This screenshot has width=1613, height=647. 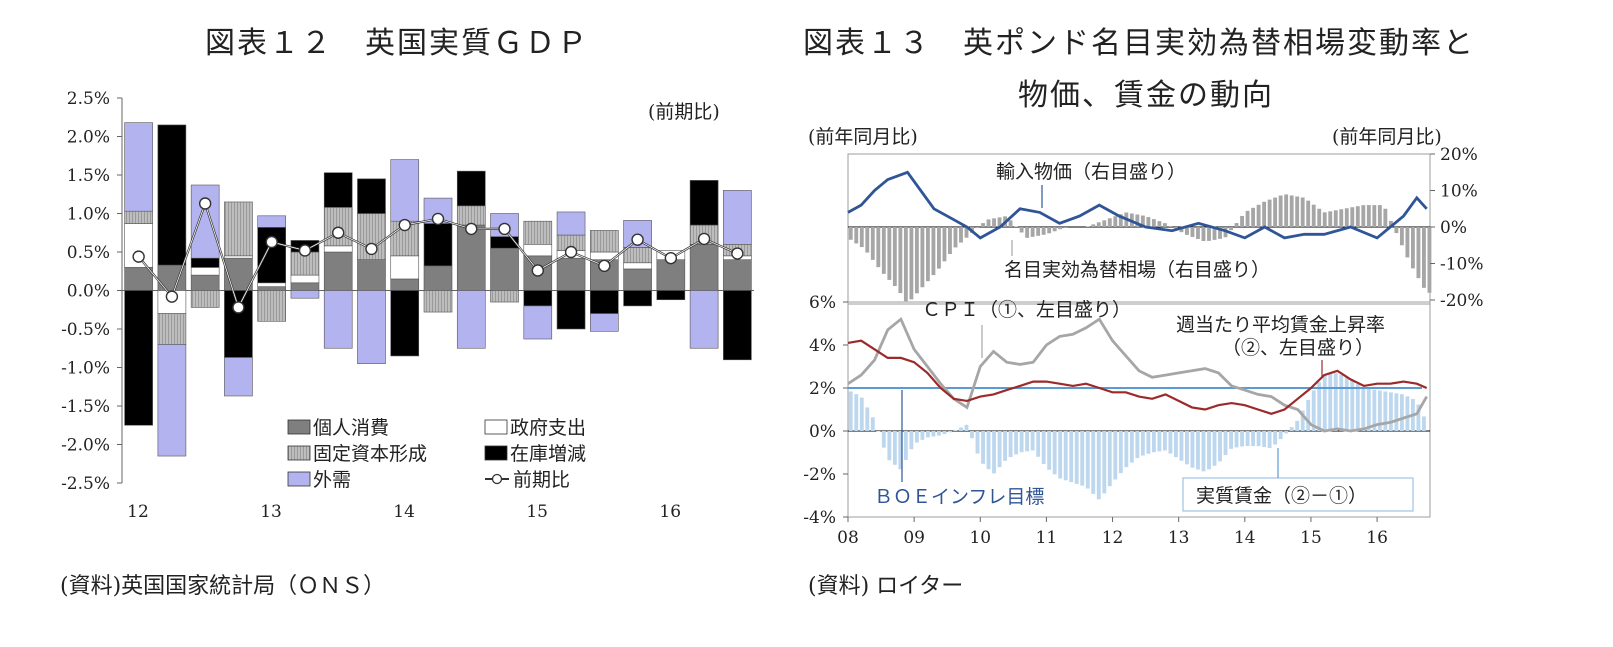 I want to click on upper-right-tick-label: 20%, so click(x=1459, y=155).